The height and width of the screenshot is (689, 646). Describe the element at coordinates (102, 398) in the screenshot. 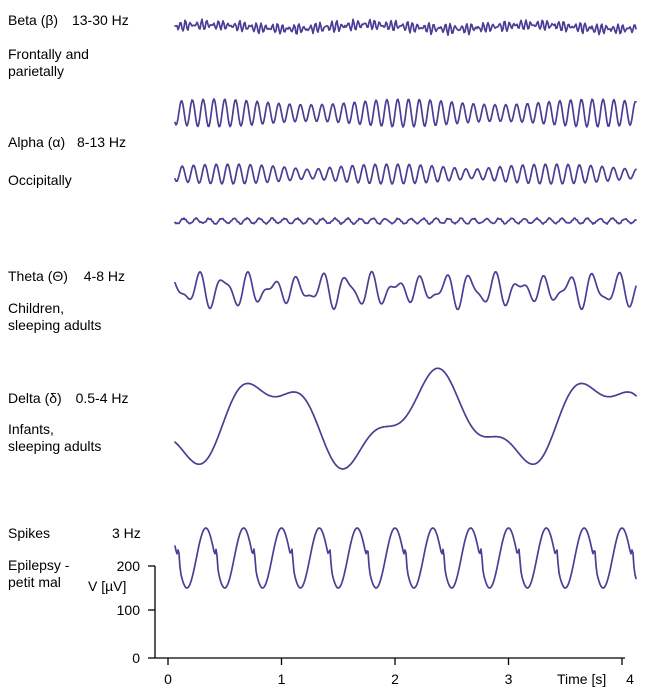

I see `label-delta-freq: 0.5-4 Hz` at that location.